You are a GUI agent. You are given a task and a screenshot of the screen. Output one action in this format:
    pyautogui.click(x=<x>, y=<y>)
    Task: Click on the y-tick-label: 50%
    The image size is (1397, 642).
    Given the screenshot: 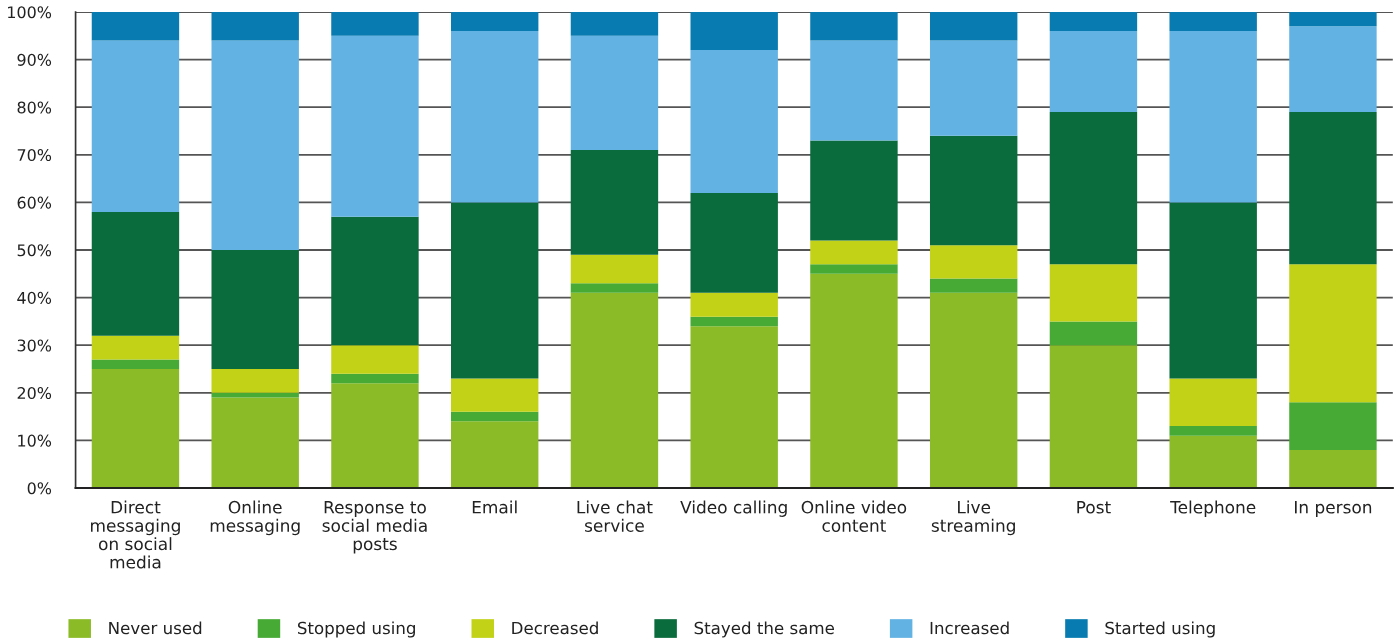 What is the action you would take?
    pyautogui.click(x=34, y=250)
    